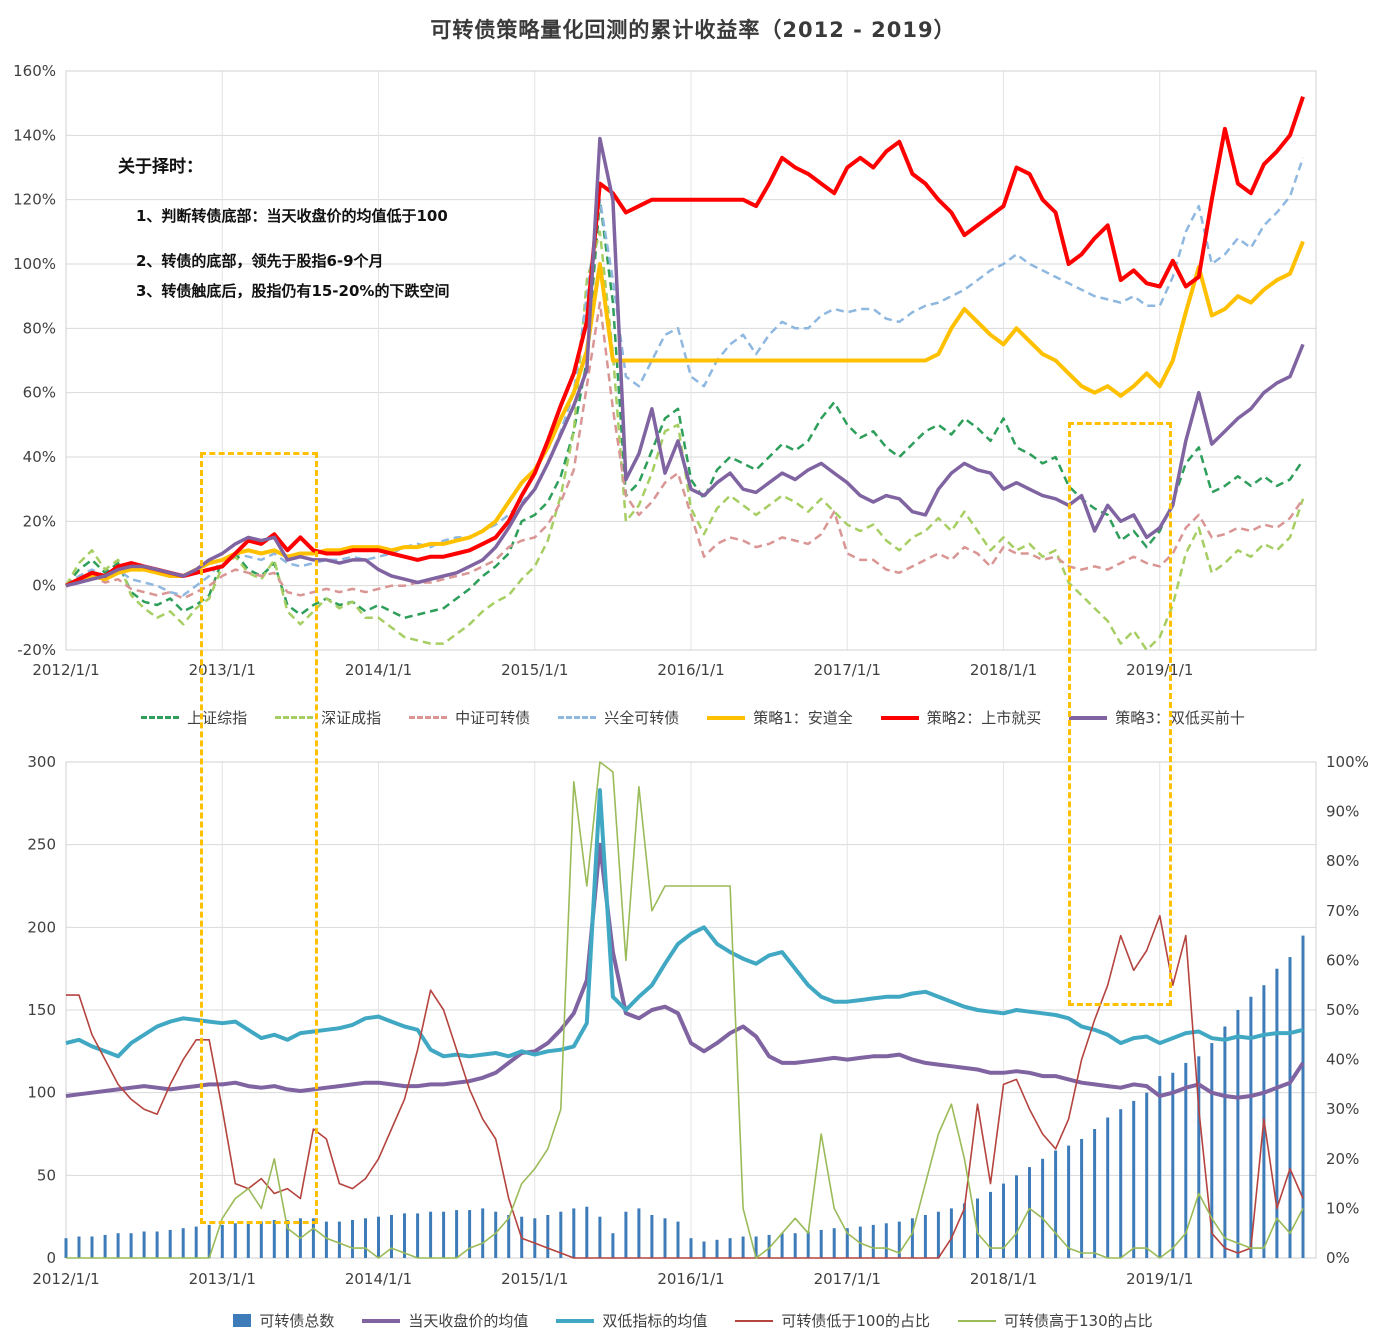 This screenshot has width=1386, height=1344. What do you see at coordinates (1078, 1321) in the screenshot?
I see `legend-label: 可转债高于130的占比` at bounding box center [1078, 1321].